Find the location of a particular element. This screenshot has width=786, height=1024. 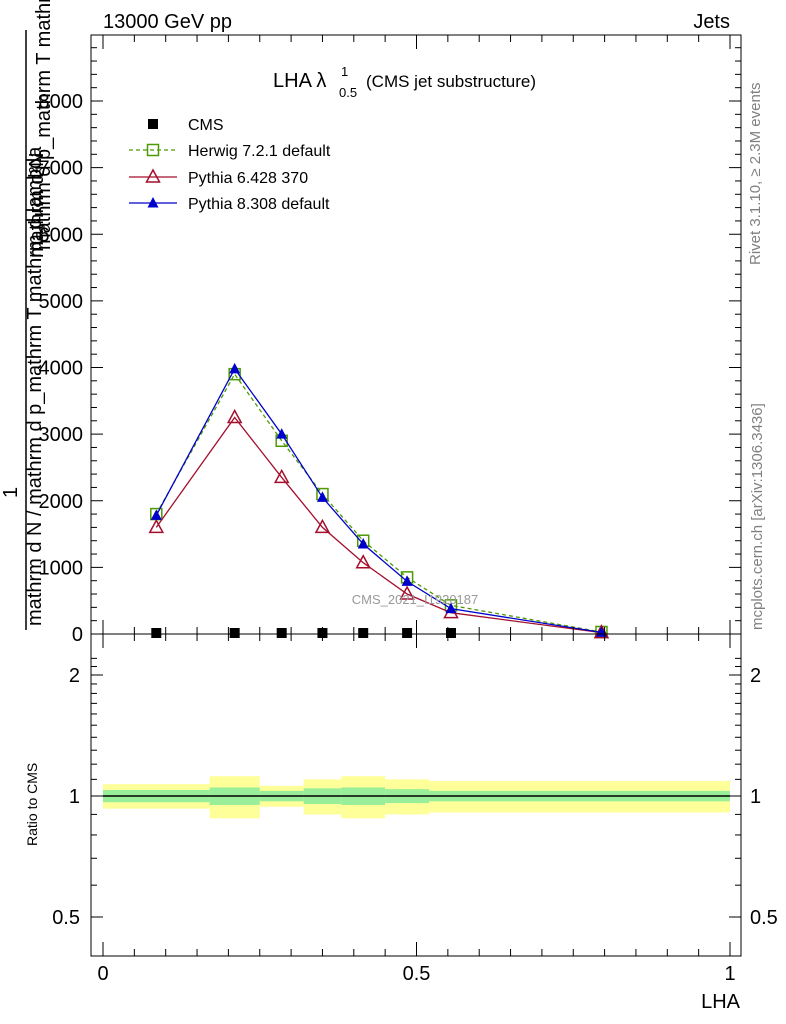

ylabel-denominator-extra: mathrm d p_mathrm T mathrm d lambda is located at coordinates (44, 125).